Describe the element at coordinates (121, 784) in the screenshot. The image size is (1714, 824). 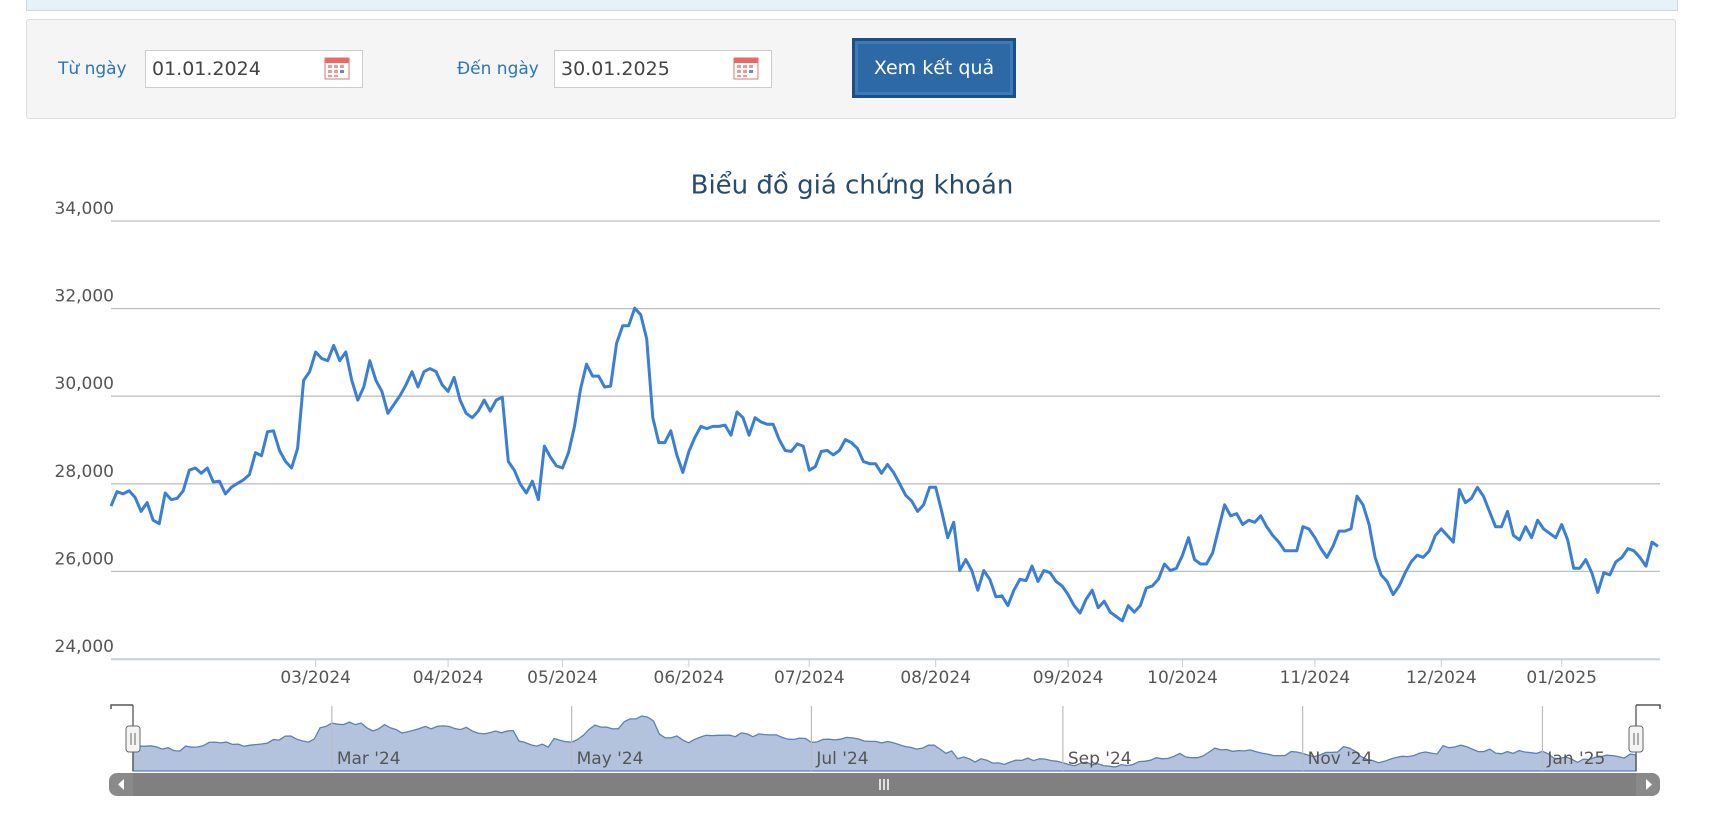
I see `scroll-left-arrow` at that location.